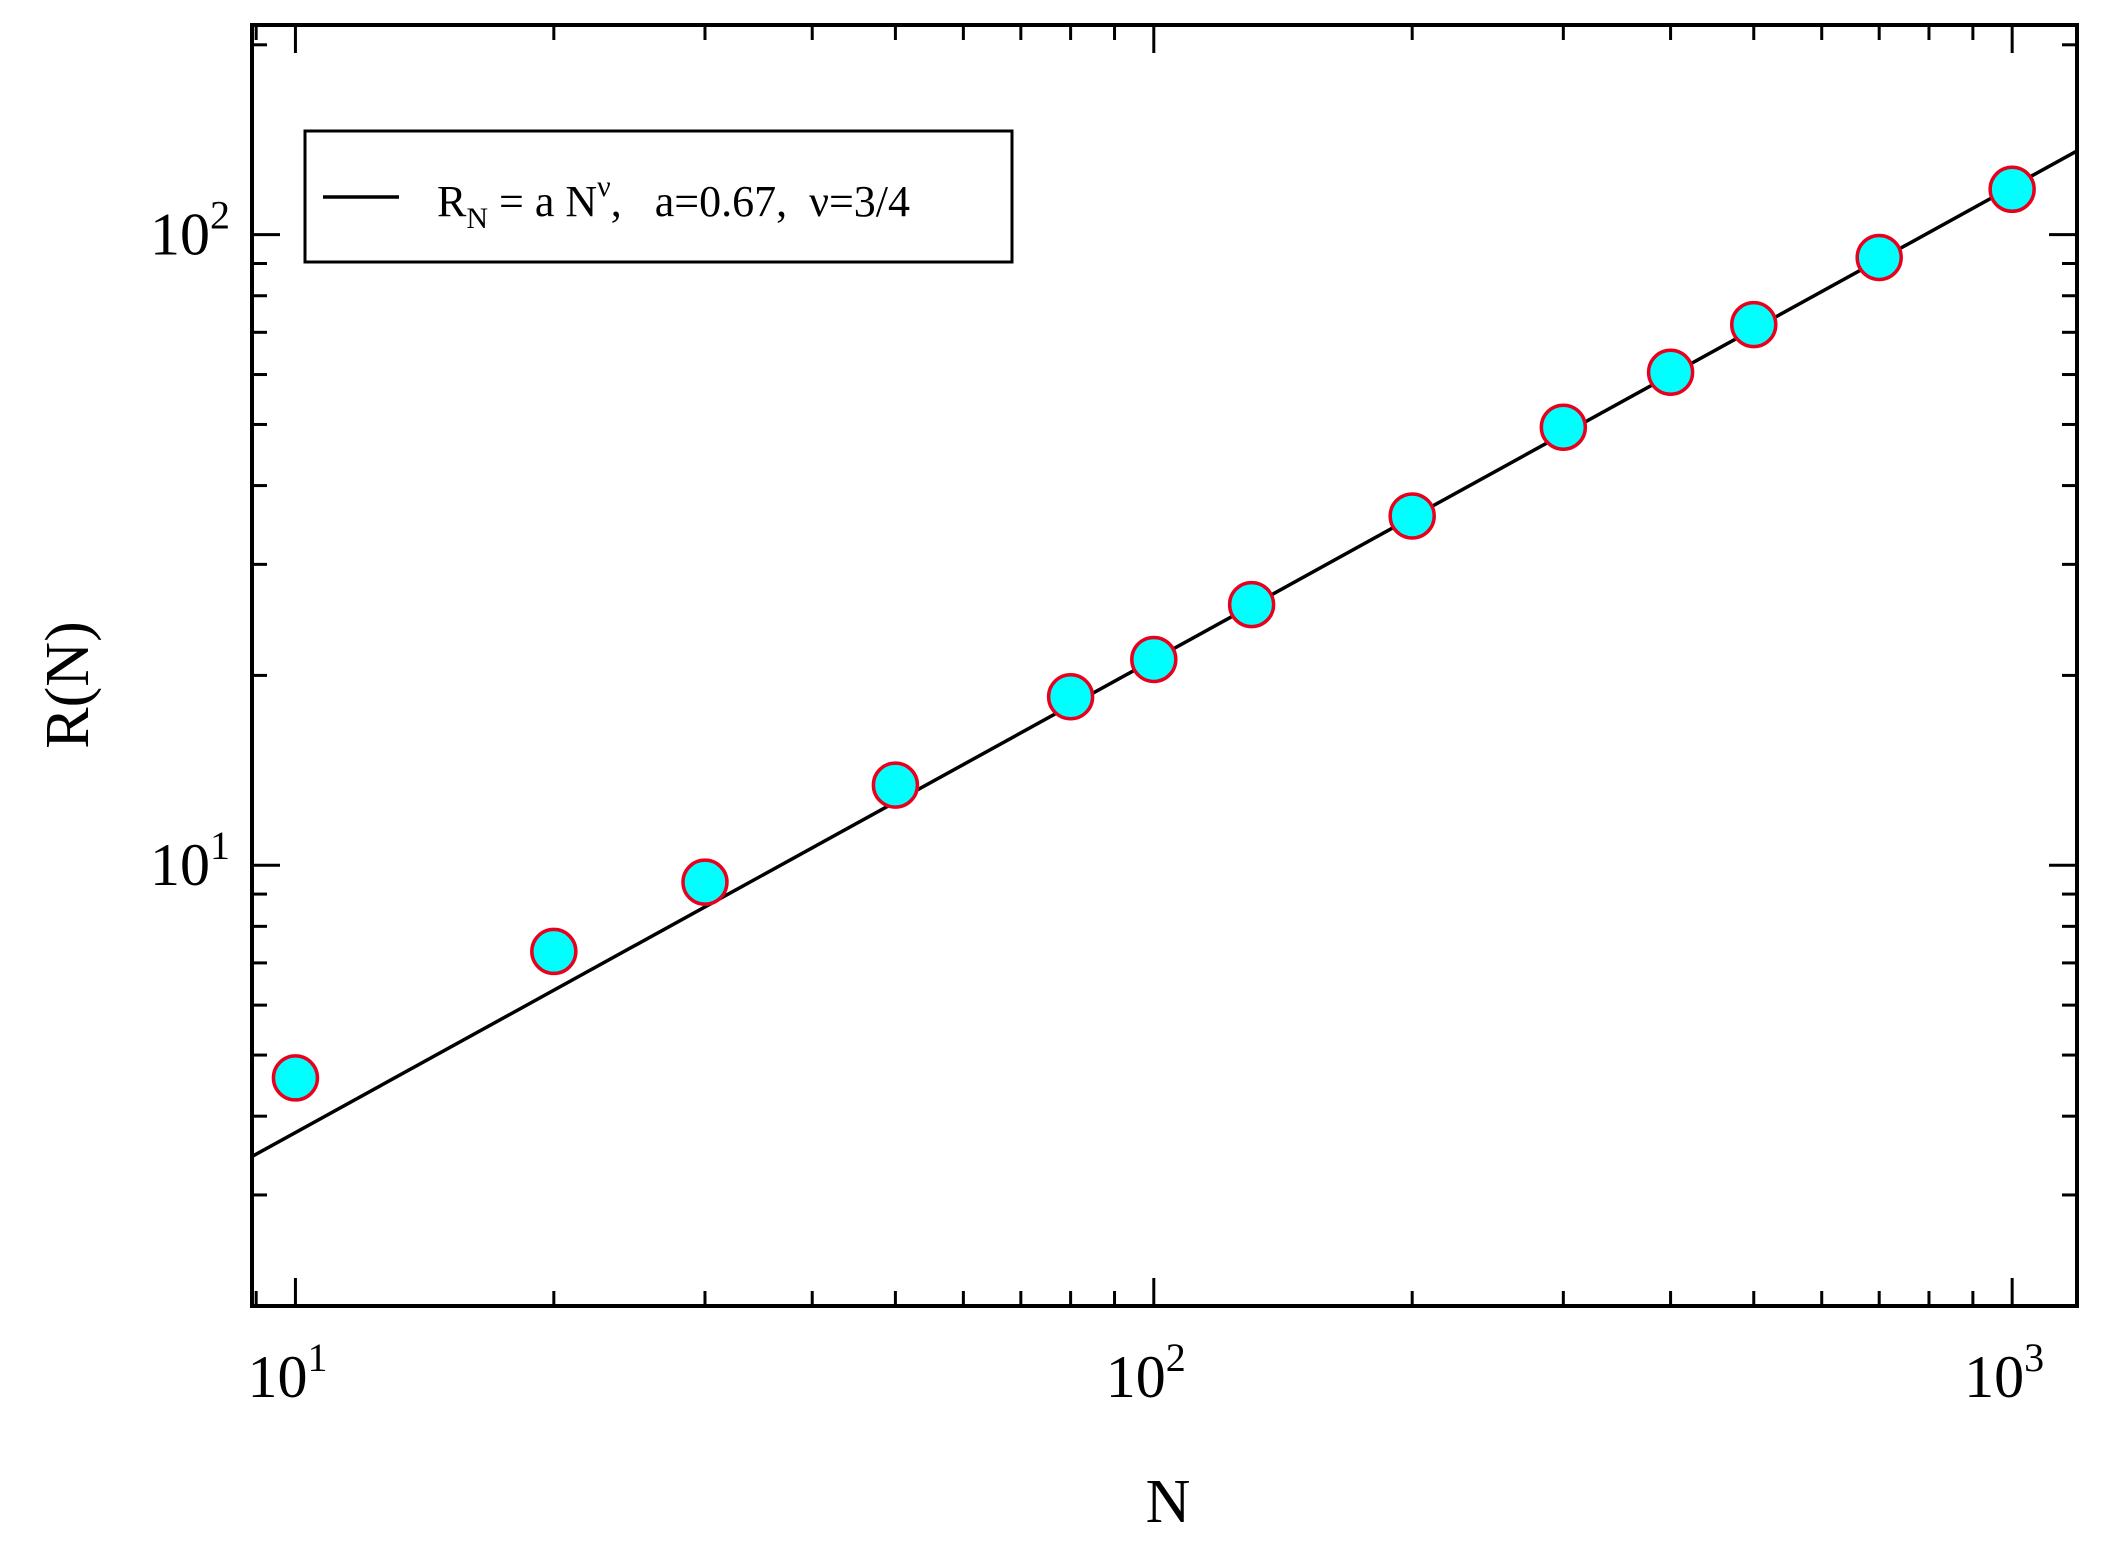 This screenshot has height=1546, width=2110. What do you see at coordinates (287, 1372) in the screenshot?
I see `x-tick-label: 10¹` at bounding box center [287, 1372].